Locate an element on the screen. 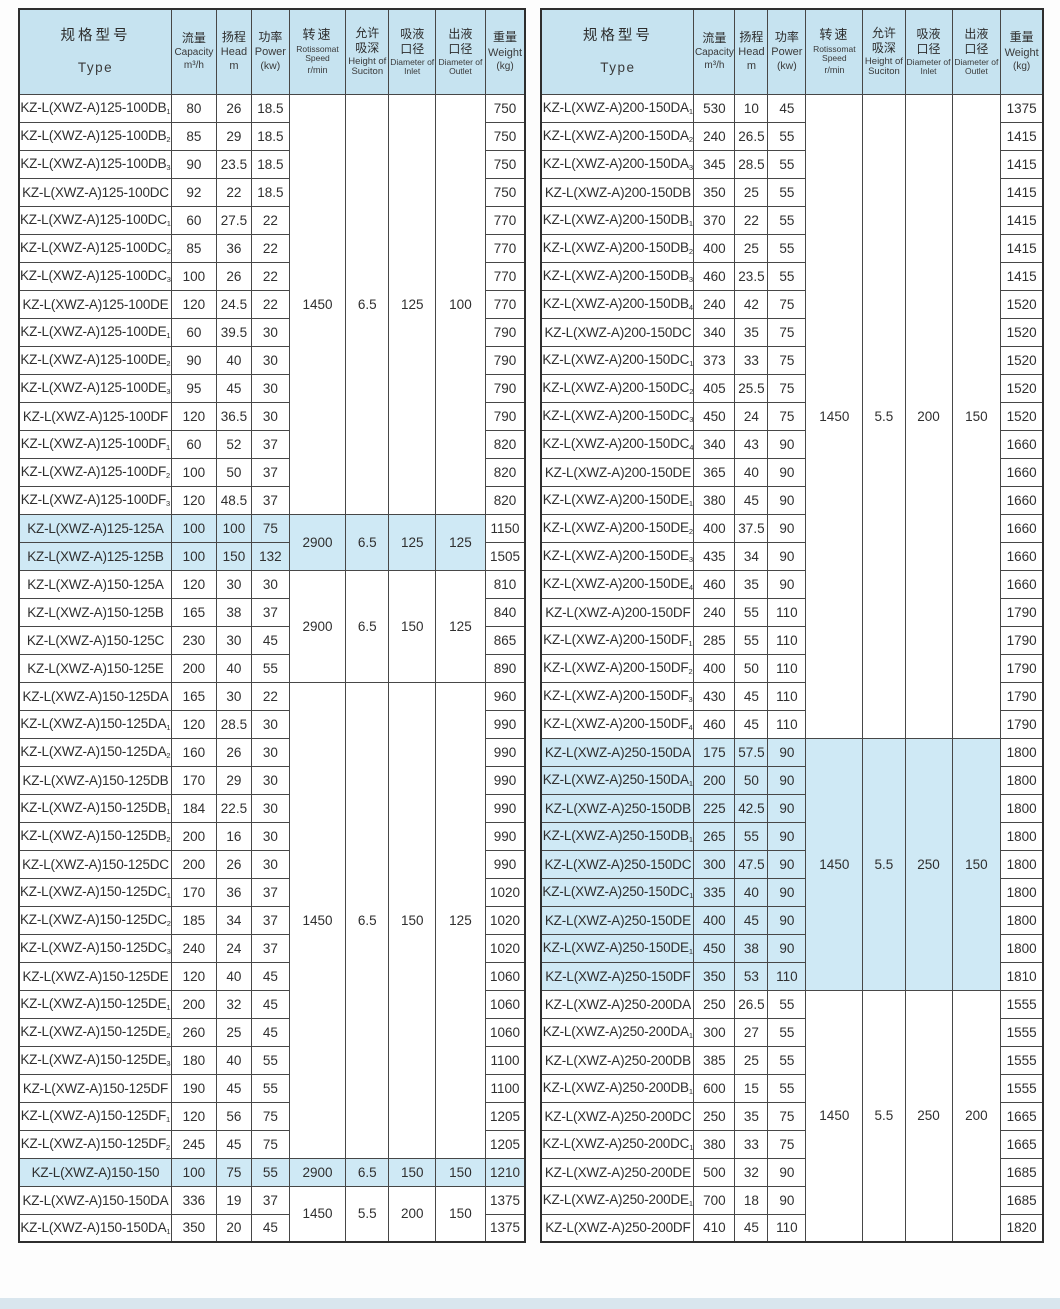 The width and height of the screenshot is (1060, 1309). table-row: KZ-L(XWZ-A)200-150DF1 285 55 110 1790 is located at coordinates (792, 640).